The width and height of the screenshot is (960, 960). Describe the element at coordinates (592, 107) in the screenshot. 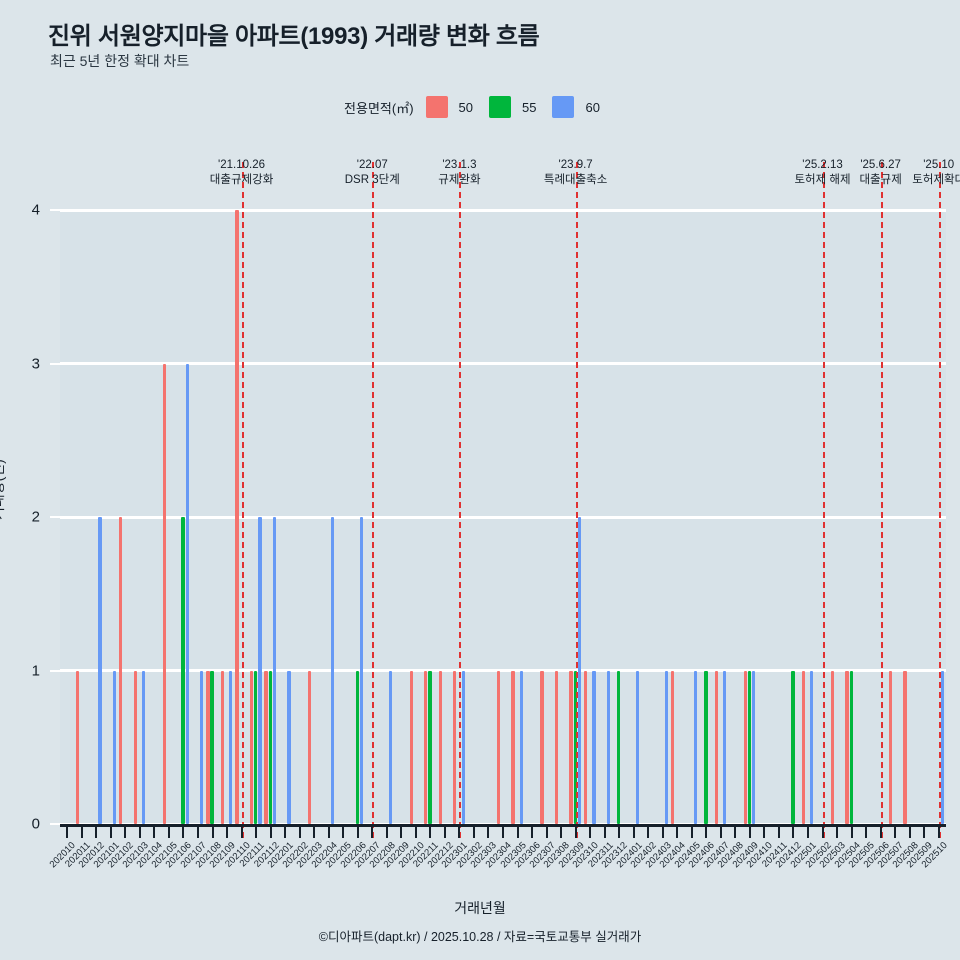

I see `legend-label-60: 60` at that location.